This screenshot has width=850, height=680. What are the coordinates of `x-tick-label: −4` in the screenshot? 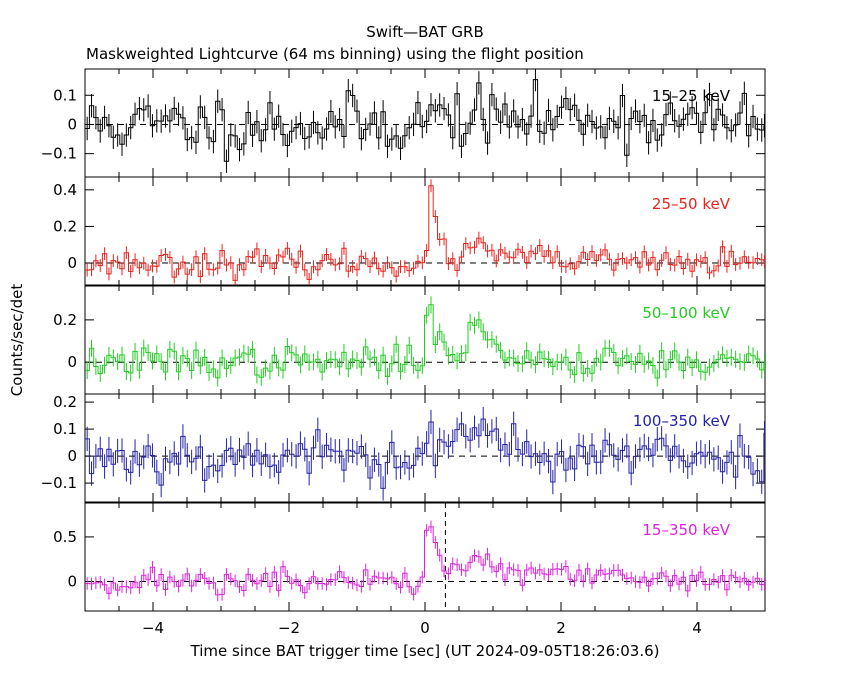 It's located at (153, 628).